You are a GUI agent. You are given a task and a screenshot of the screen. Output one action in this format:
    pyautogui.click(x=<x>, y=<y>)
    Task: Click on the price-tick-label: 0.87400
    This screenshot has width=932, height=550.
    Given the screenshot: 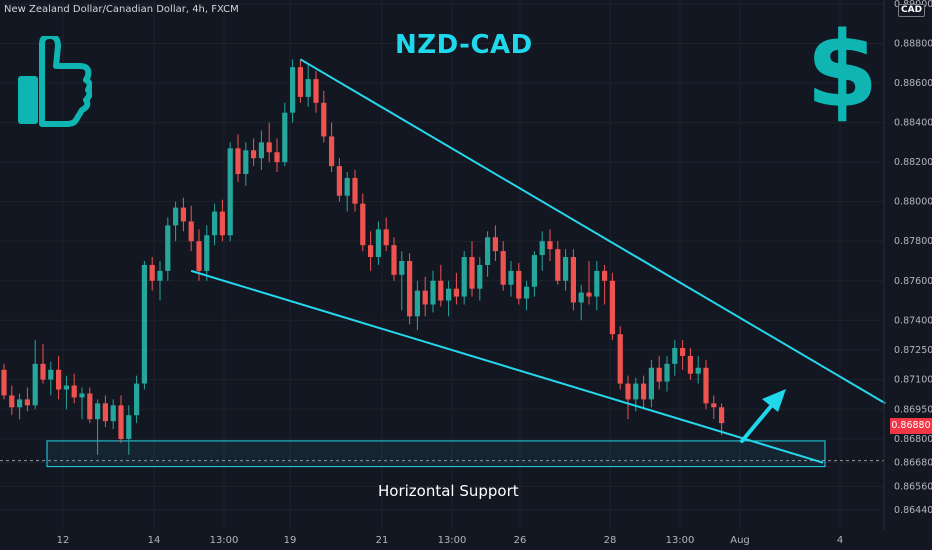 What is the action you would take?
    pyautogui.click(x=913, y=320)
    